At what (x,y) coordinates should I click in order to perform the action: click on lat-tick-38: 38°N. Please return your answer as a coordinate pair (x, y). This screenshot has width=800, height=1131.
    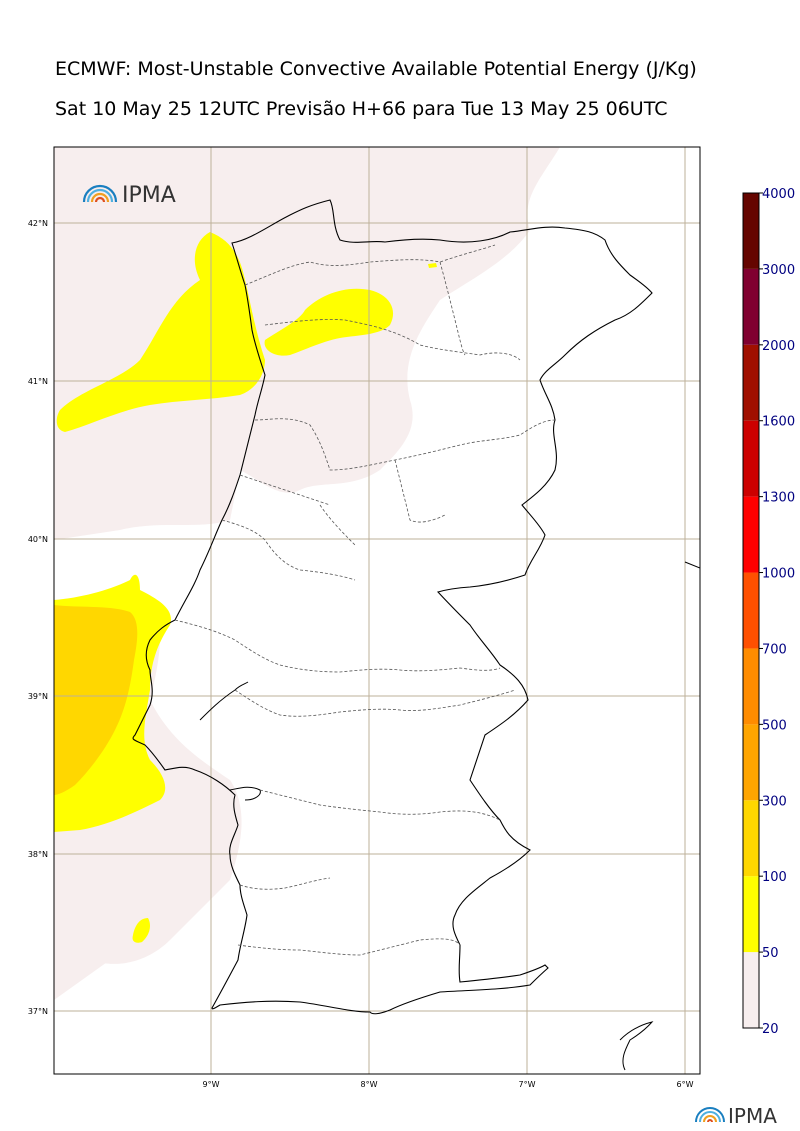
    Looking at the image, I should click on (38, 854).